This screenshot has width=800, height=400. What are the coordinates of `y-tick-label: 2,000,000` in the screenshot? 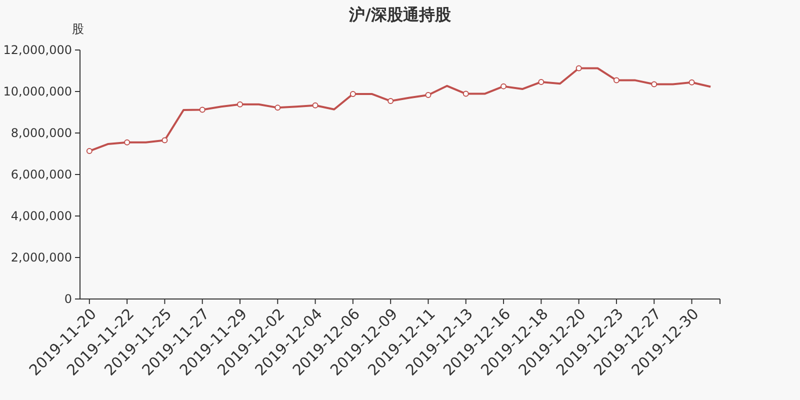 It's located at (41, 257).